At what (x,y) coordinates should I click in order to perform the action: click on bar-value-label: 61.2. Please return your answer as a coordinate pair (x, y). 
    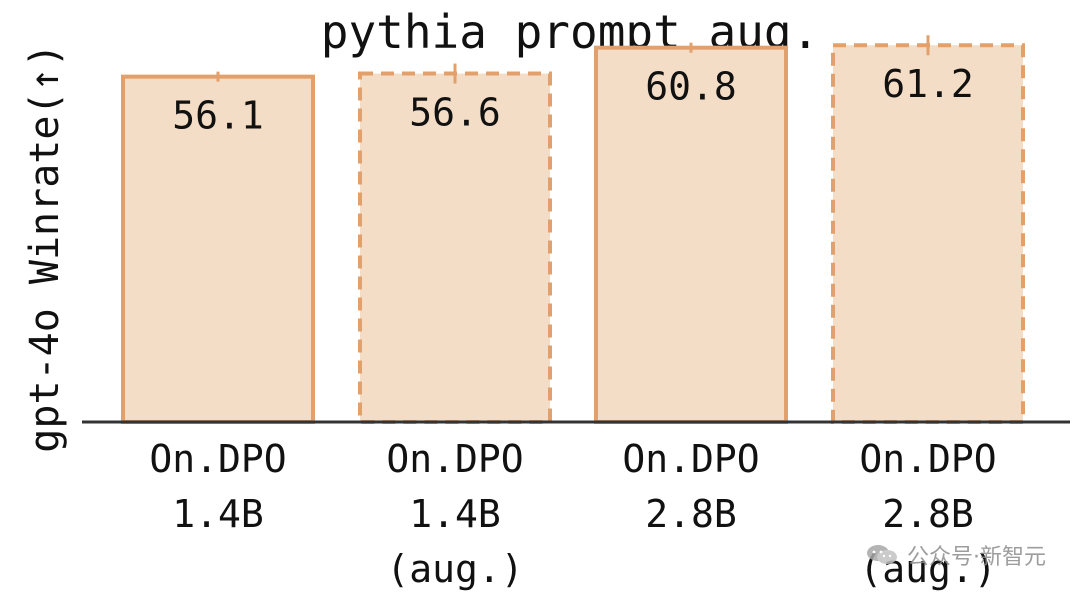
    Looking at the image, I should click on (928, 84).